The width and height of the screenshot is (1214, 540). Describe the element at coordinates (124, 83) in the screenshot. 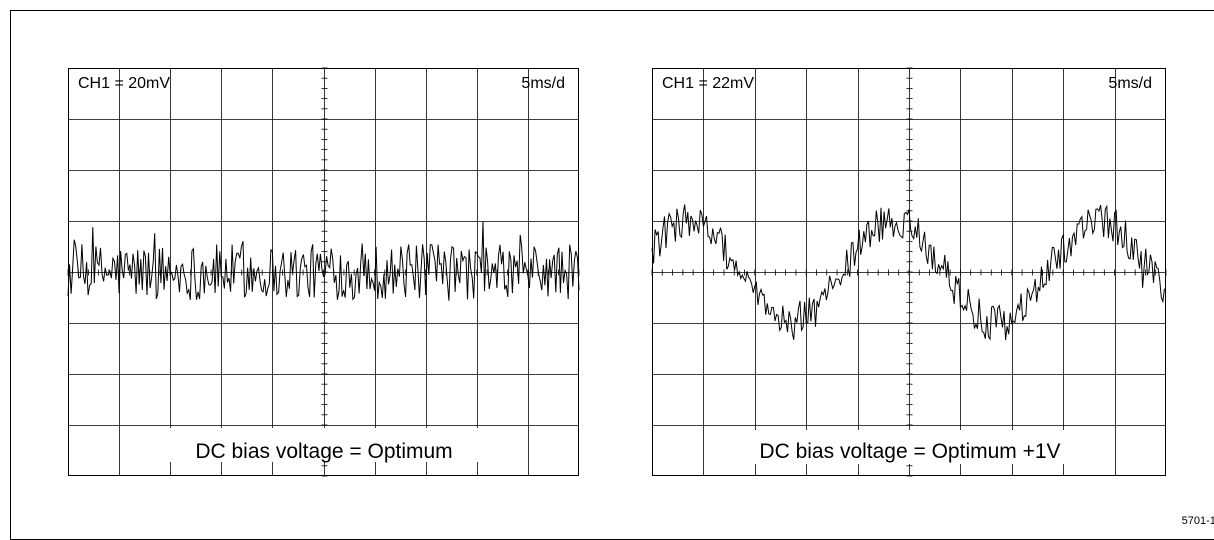

I see `channel-label: CH1 = 20mV` at that location.